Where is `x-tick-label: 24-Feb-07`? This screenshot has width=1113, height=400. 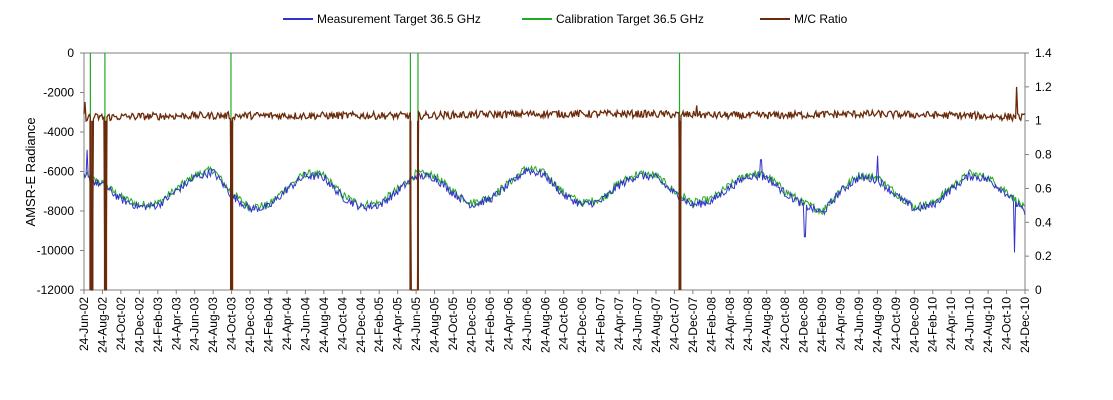 x-tick-label: 24-Feb-07 is located at coordinates (601, 325).